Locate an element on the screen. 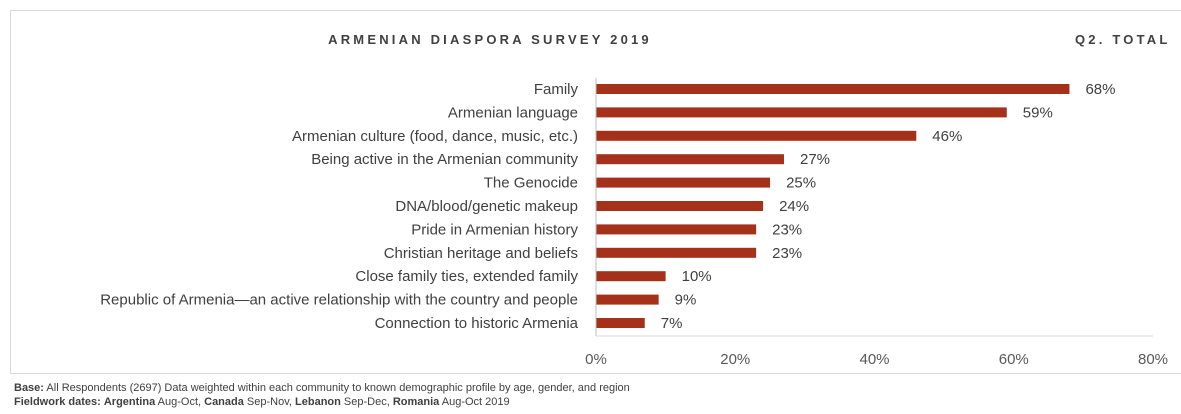 The image size is (1181, 414). fieldwork-label: Fieldwork dates: is located at coordinates (57, 402).